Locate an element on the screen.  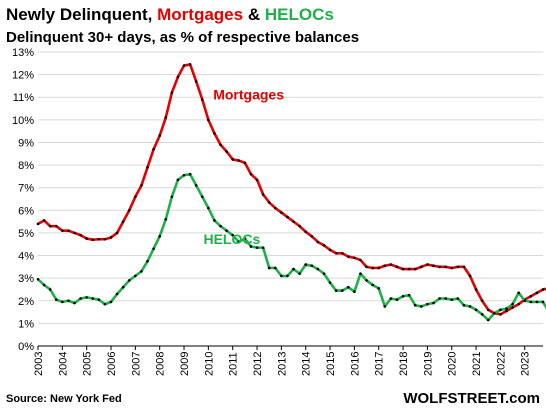
y-tick-label: 1% is located at coordinates (26, 324).